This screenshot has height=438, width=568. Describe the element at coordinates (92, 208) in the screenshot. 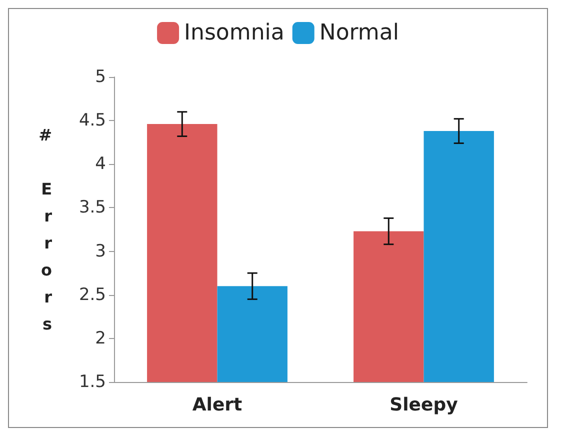

I see `y-tick-label: 3.5` at that location.